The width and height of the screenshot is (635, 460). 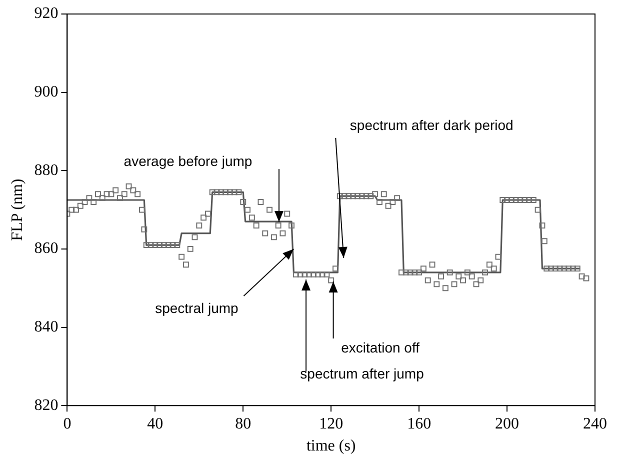 What do you see at coordinates (362, 373) in the screenshot?
I see `annotation: spectrum after jump` at bounding box center [362, 373].